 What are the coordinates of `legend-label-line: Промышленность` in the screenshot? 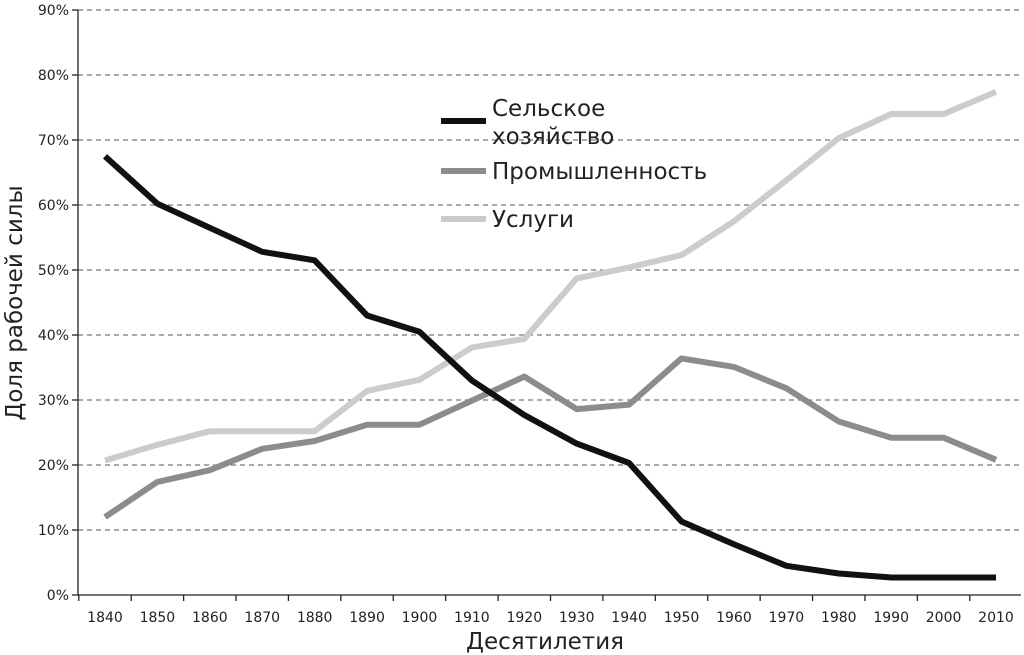 It's located at (599, 172).